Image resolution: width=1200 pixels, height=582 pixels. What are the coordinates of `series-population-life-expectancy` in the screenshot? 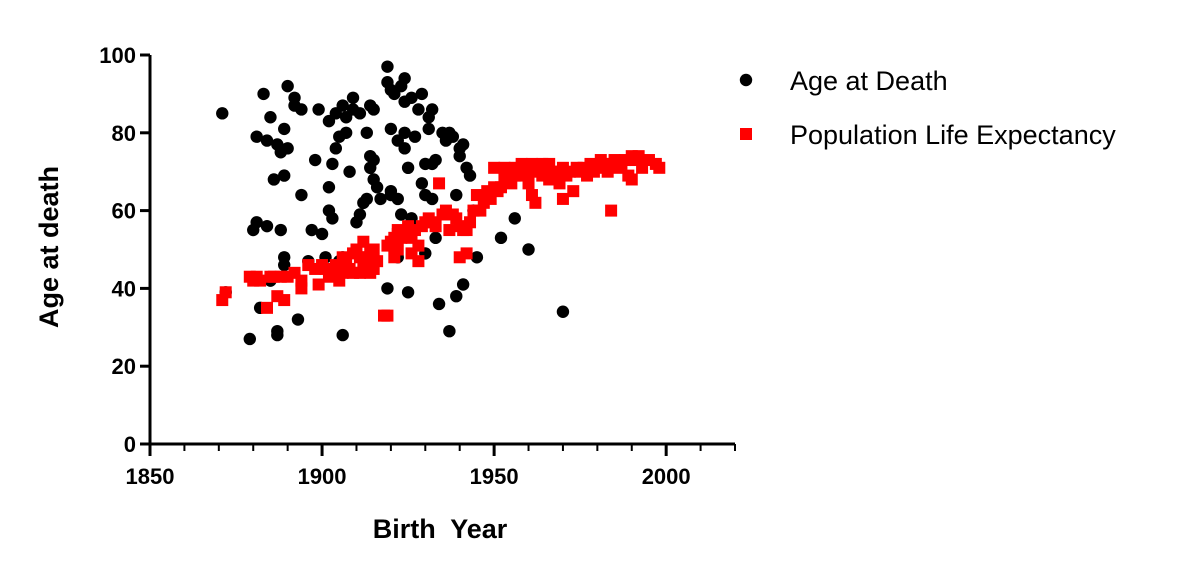 It's located at (441, 236).